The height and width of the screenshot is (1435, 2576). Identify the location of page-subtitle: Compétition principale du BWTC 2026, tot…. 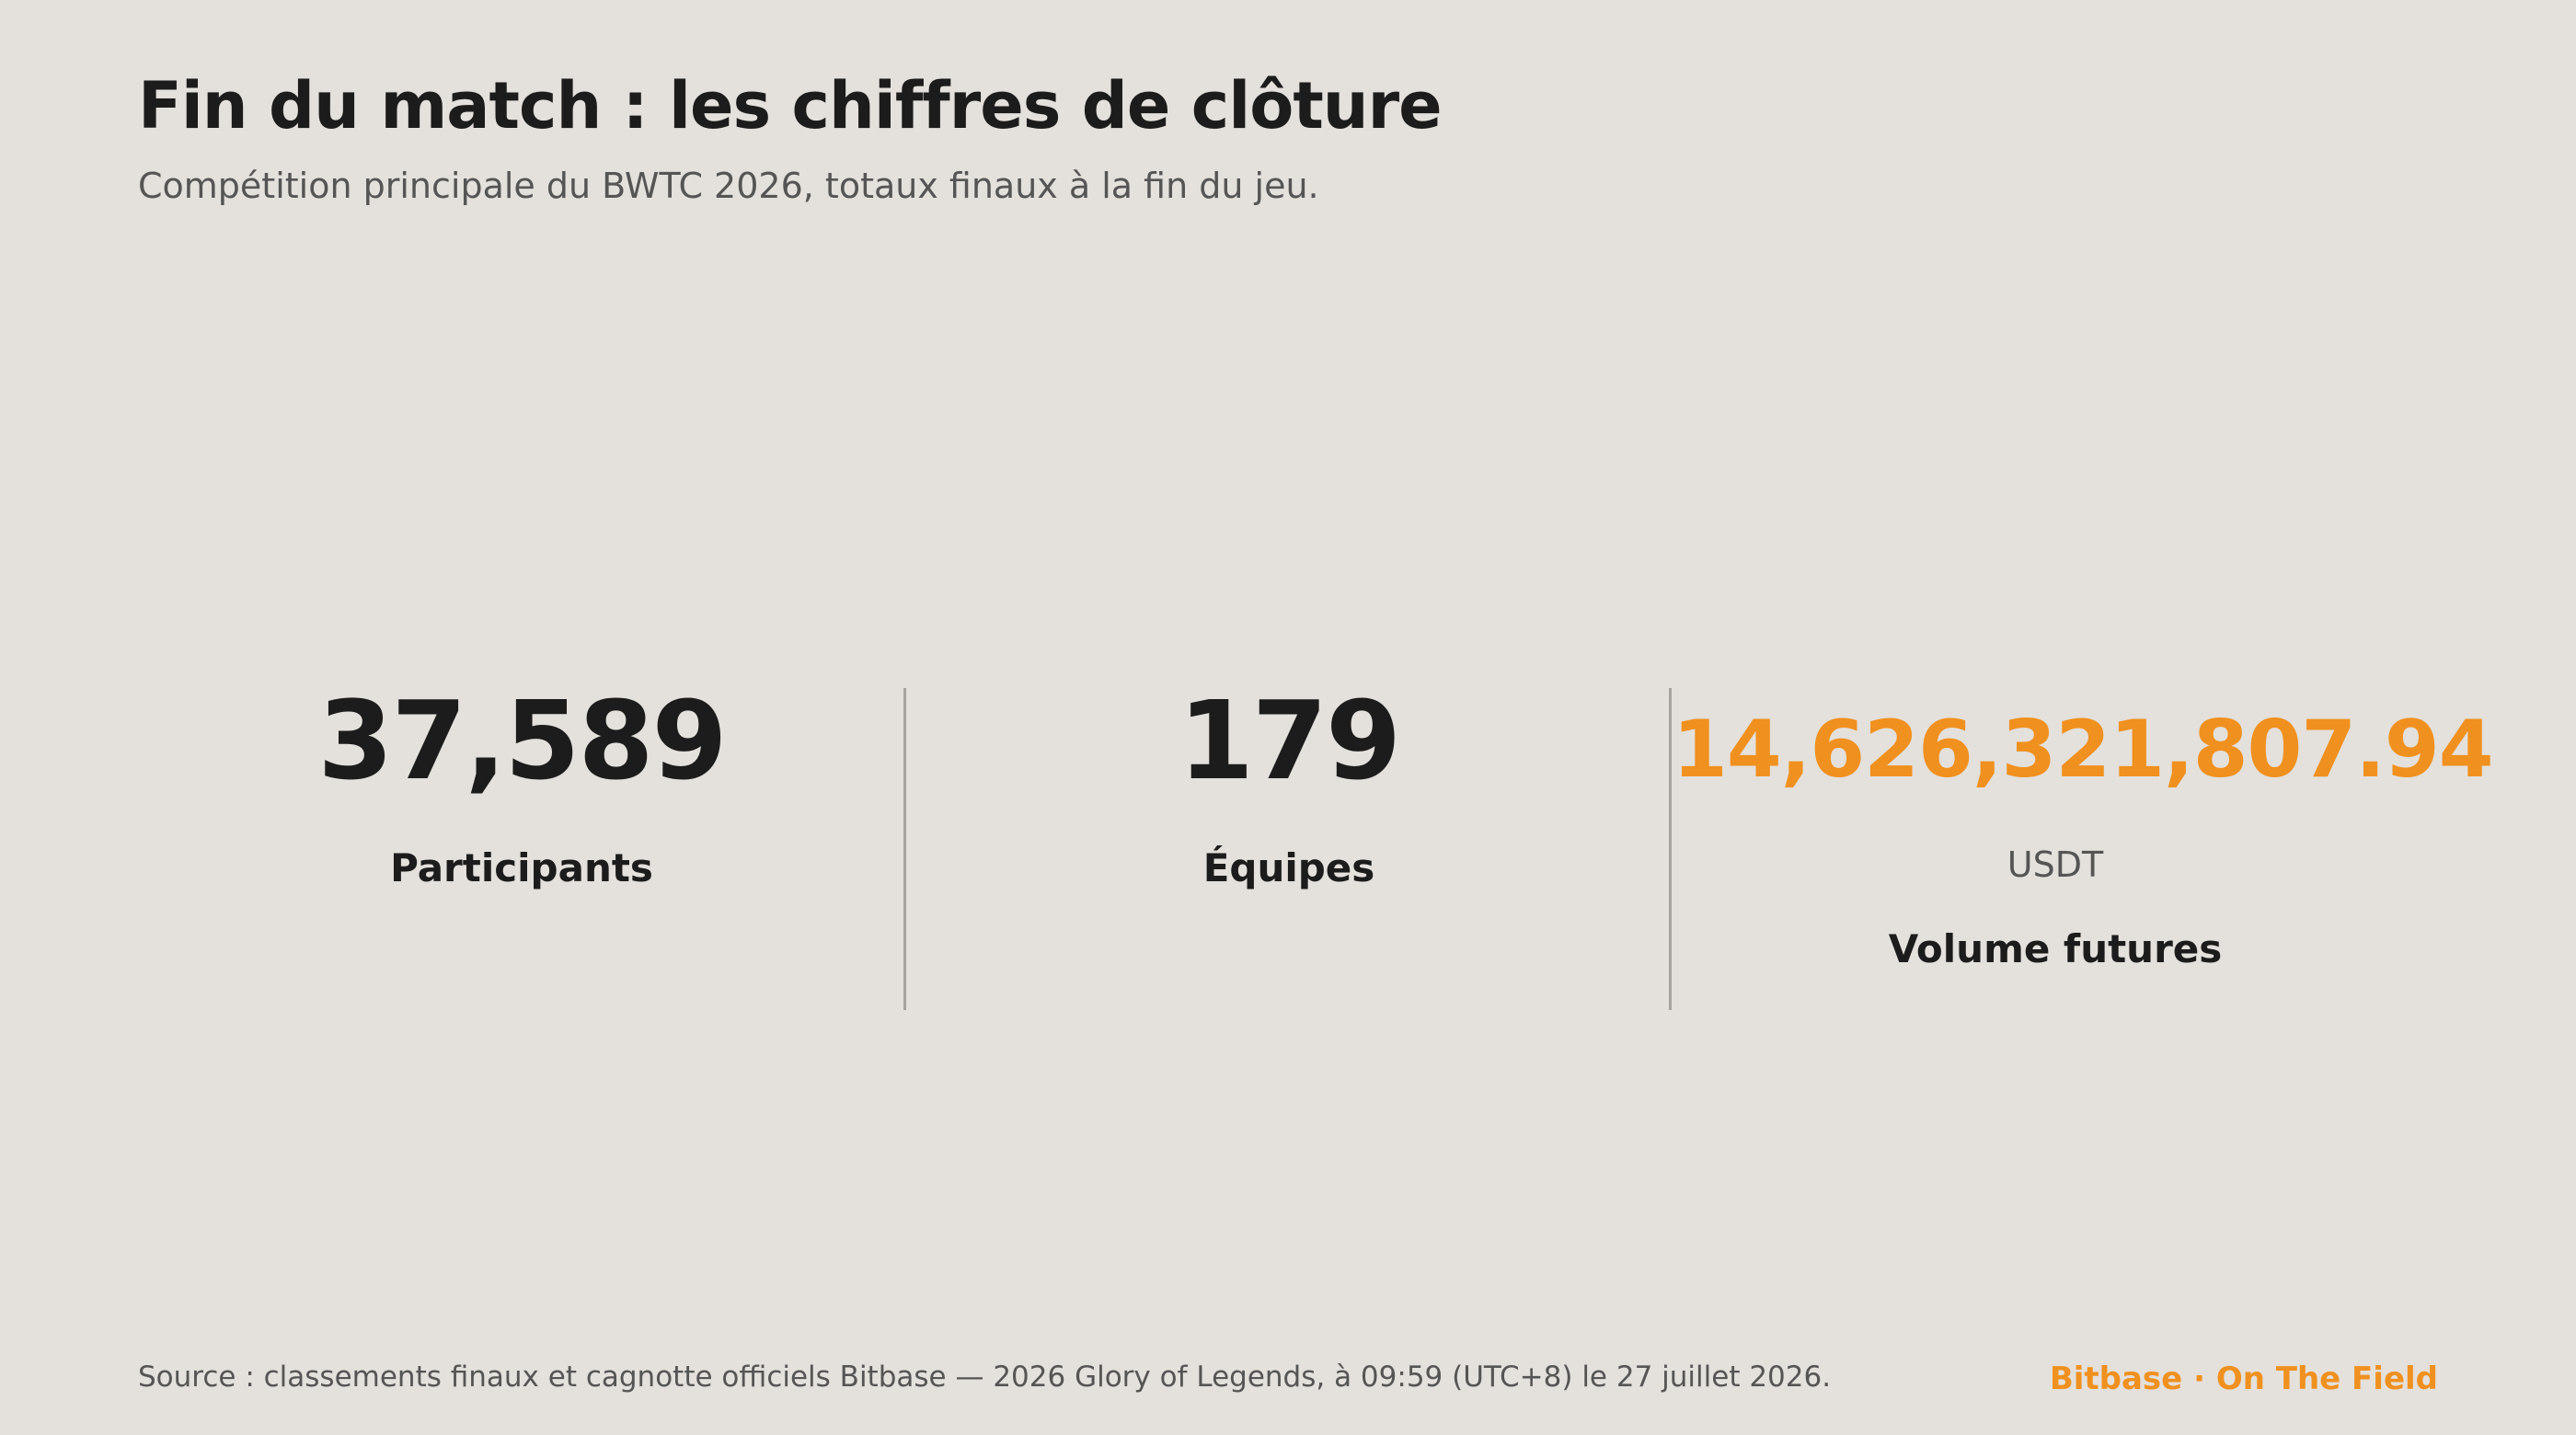
(728, 186).